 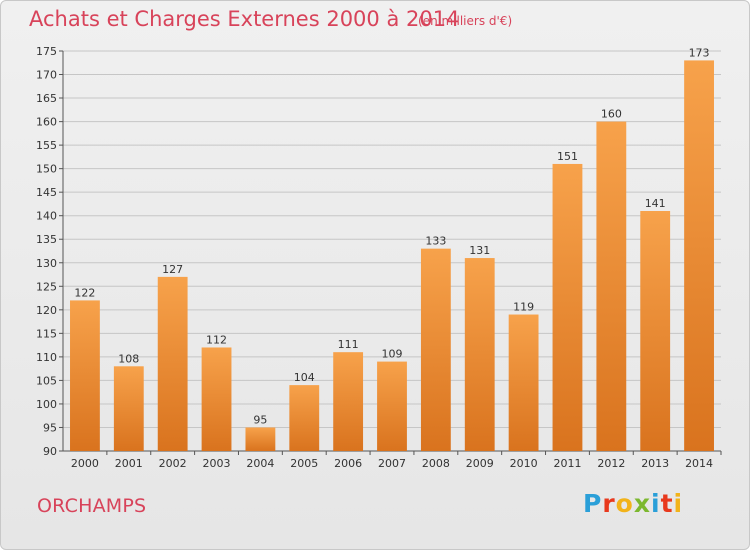 What do you see at coordinates (304, 418) in the screenshot?
I see `bar-2005` at bounding box center [304, 418].